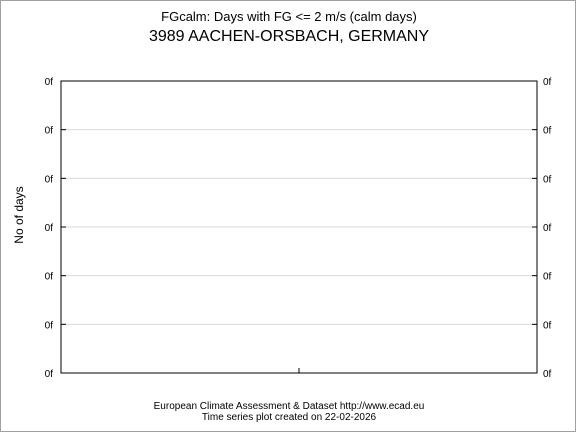 This screenshot has width=576, height=432. I want to click on chart-subtitle: 3989 AACHEN-ORSBACH, GERMANY, so click(289, 36).